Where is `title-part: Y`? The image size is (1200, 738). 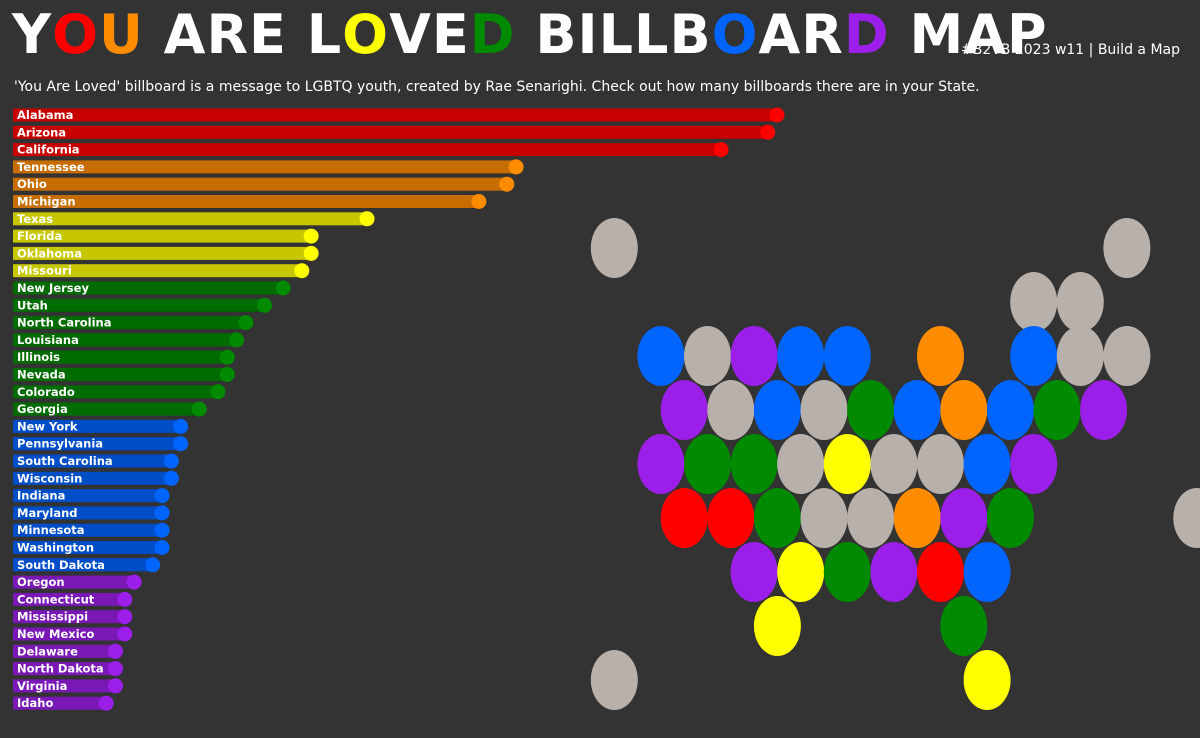
title-part: Y is located at coordinates (32, 34).